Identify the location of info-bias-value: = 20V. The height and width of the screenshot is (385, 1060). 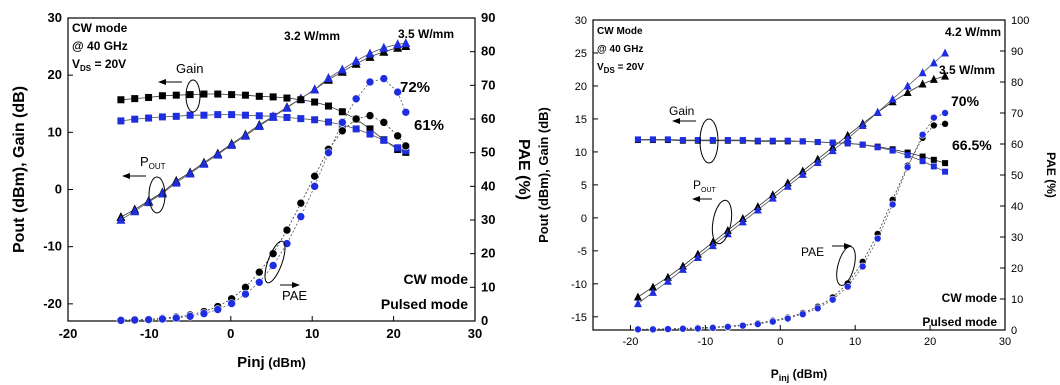
(108, 64).